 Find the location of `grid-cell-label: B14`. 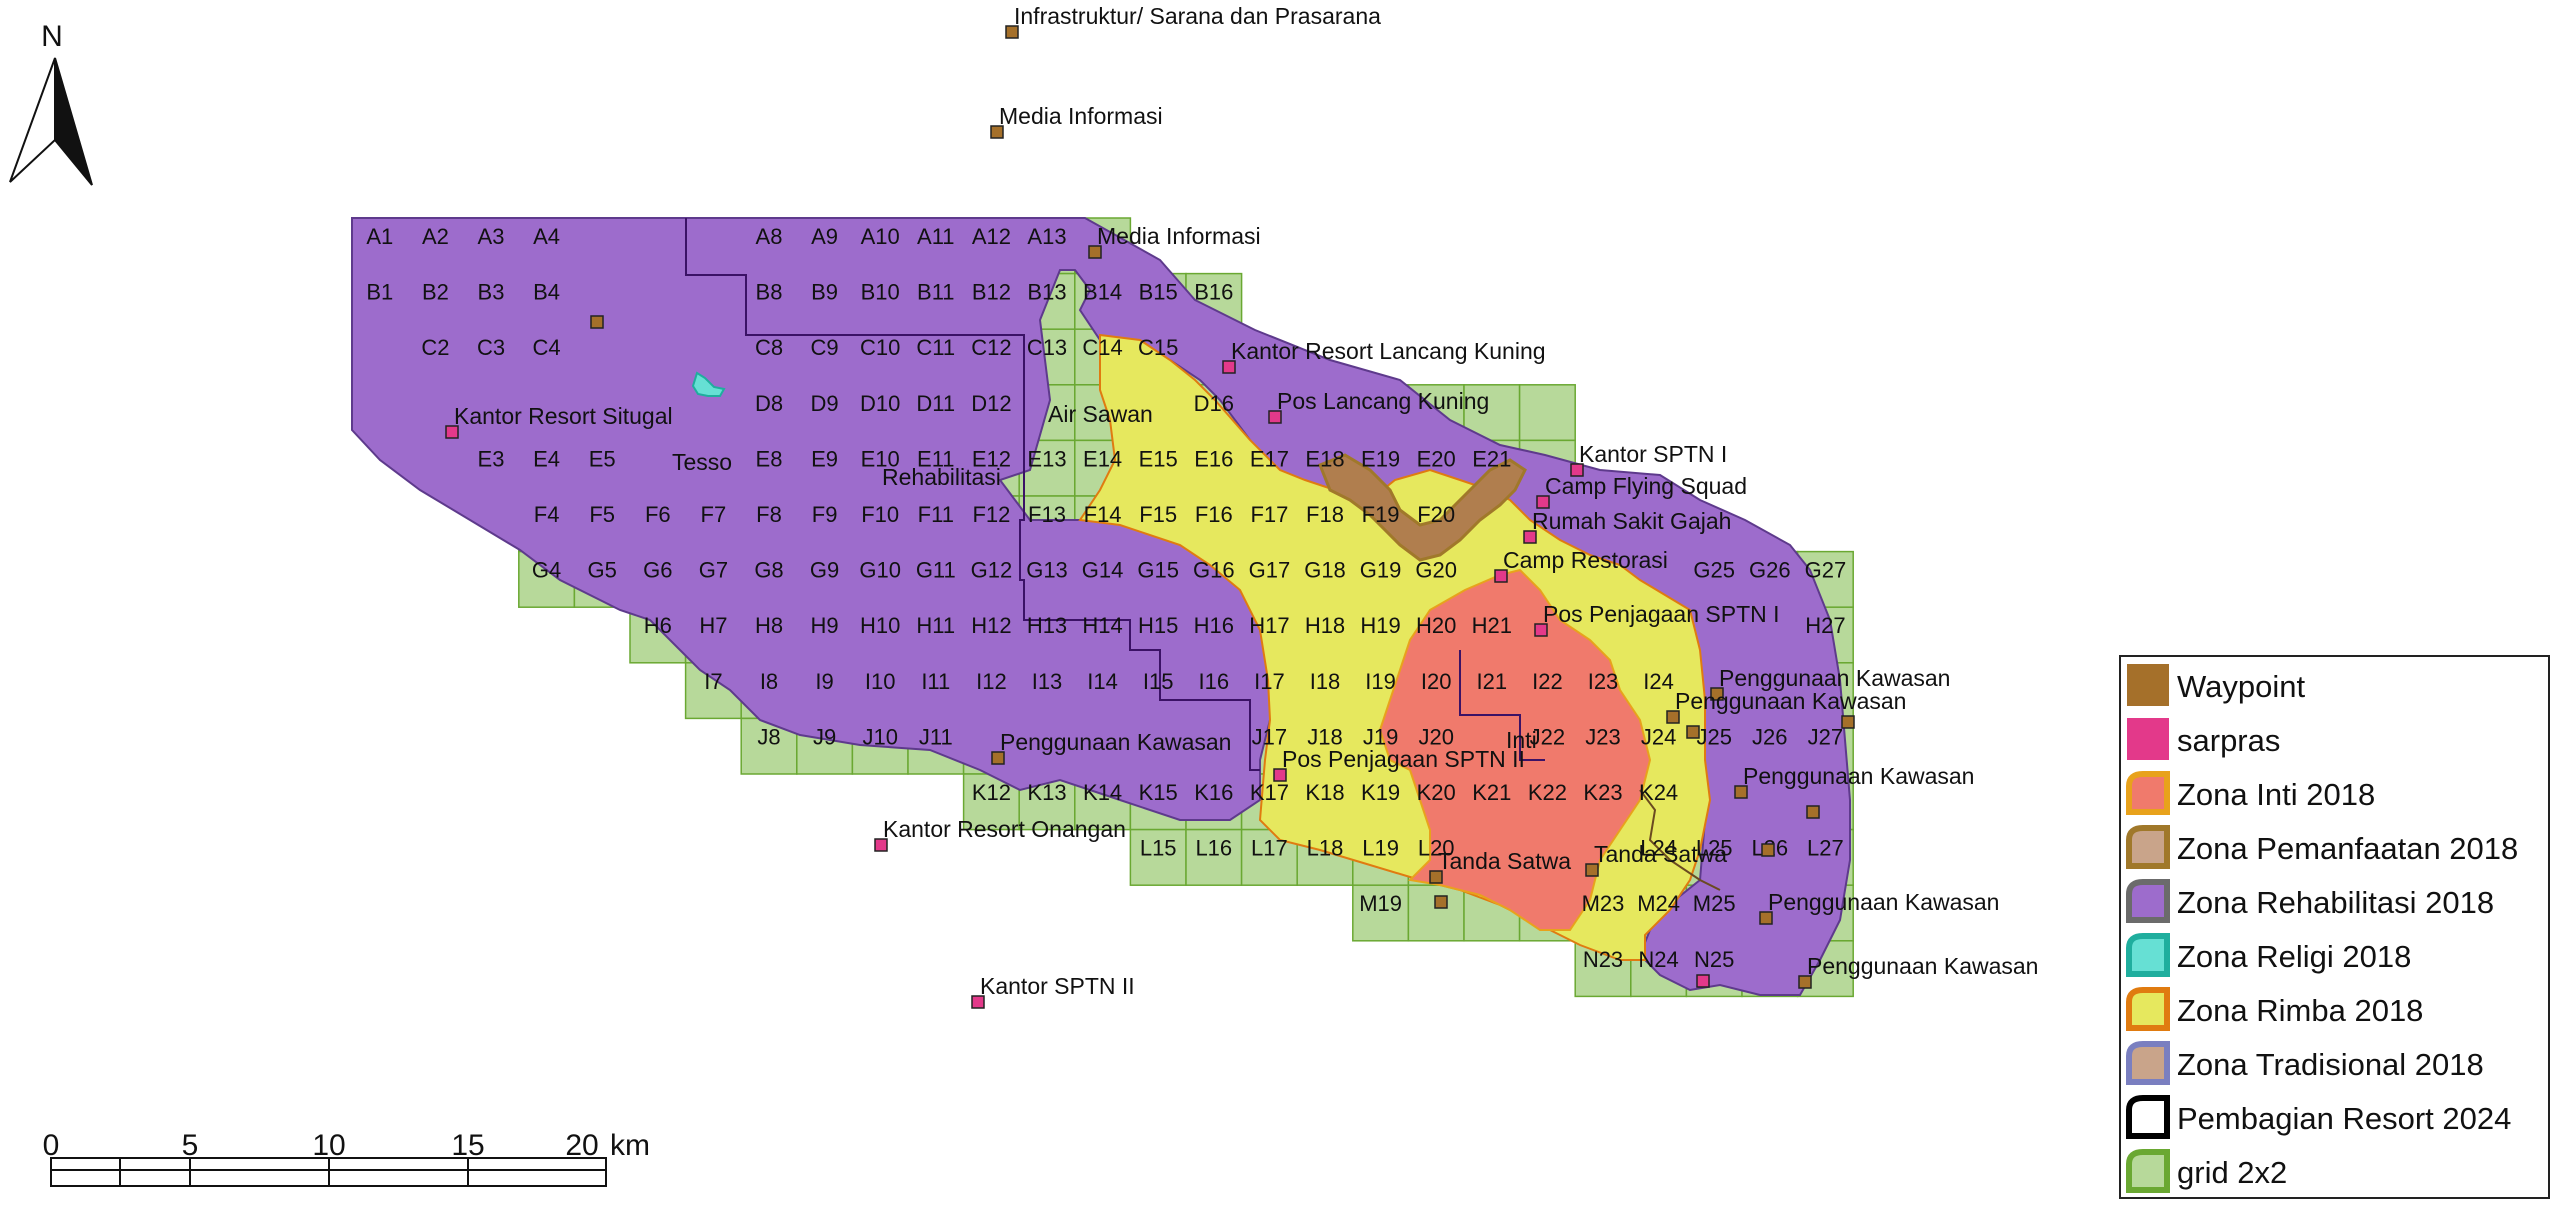

grid-cell-label: B14 is located at coordinates (1102, 292).